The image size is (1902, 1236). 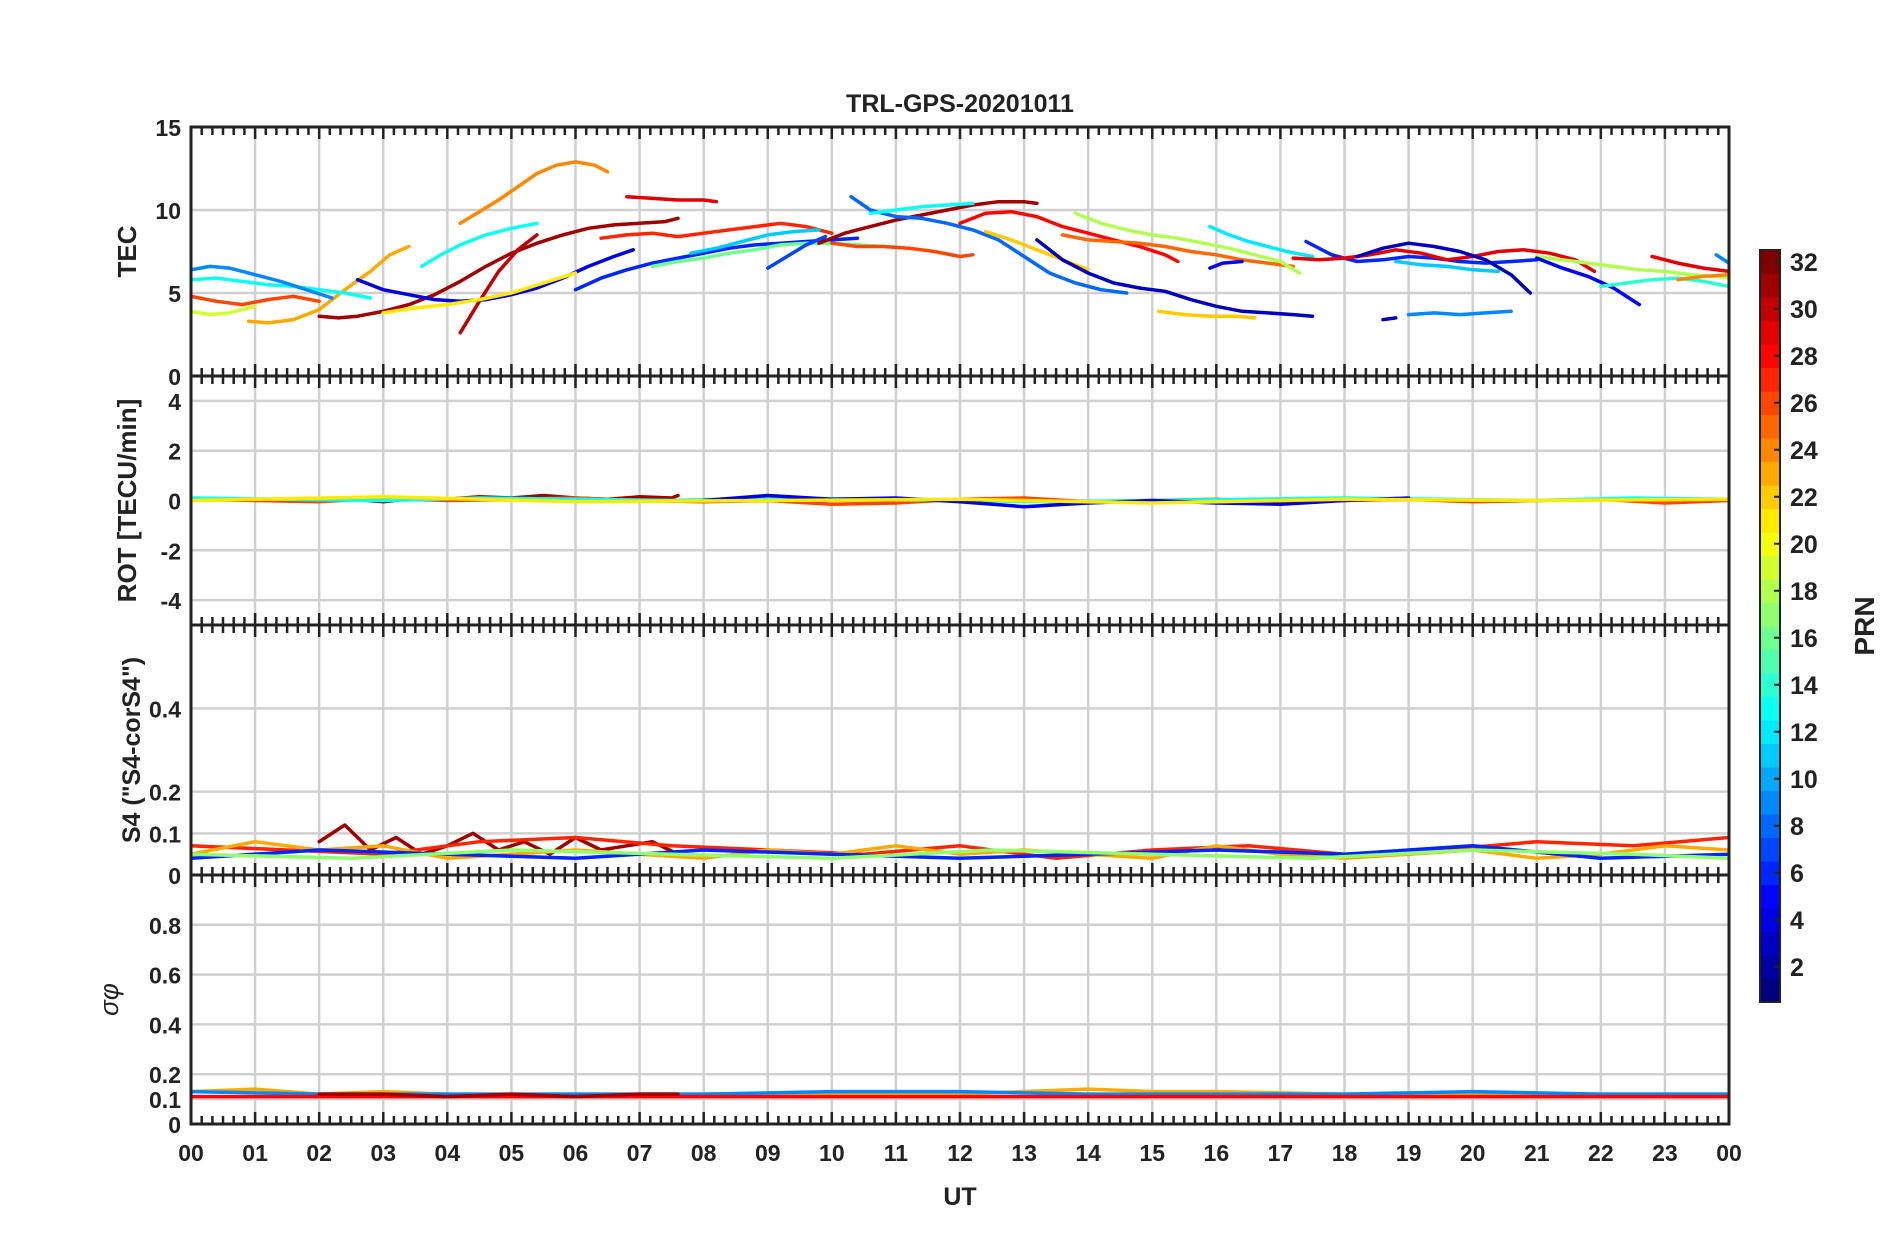 What do you see at coordinates (1804, 263) in the screenshot?
I see `colorbar-tick-label: 32` at bounding box center [1804, 263].